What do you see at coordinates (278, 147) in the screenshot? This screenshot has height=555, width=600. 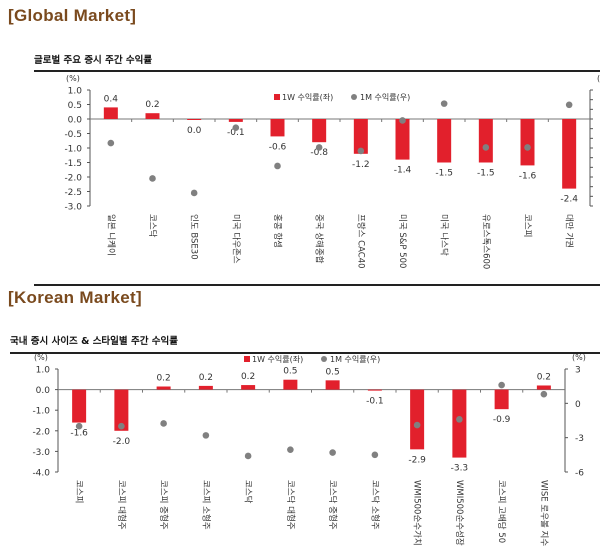 I see `bar-data-label: -0.6` at bounding box center [278, 147].